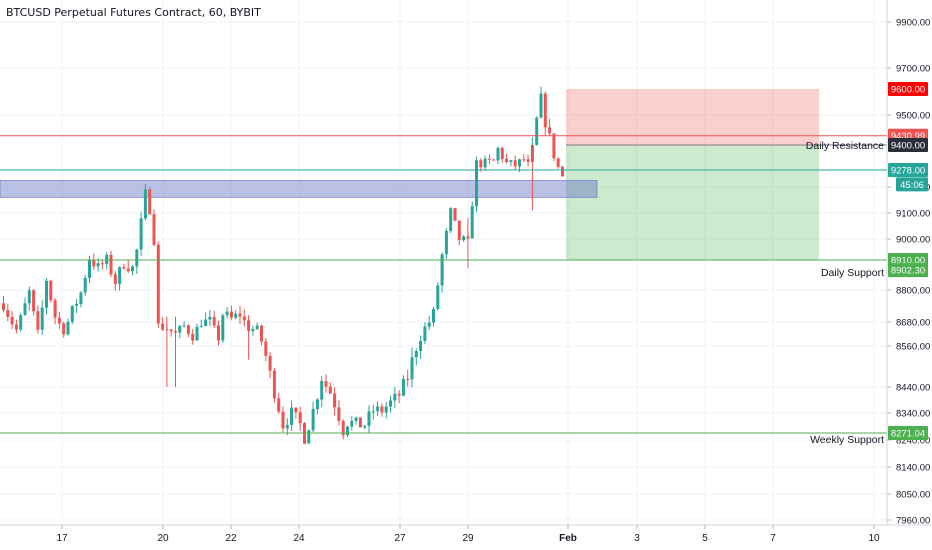 The height and width of the screenshot is (550, 932). I want to click on zone-stop, so click(692, 117).